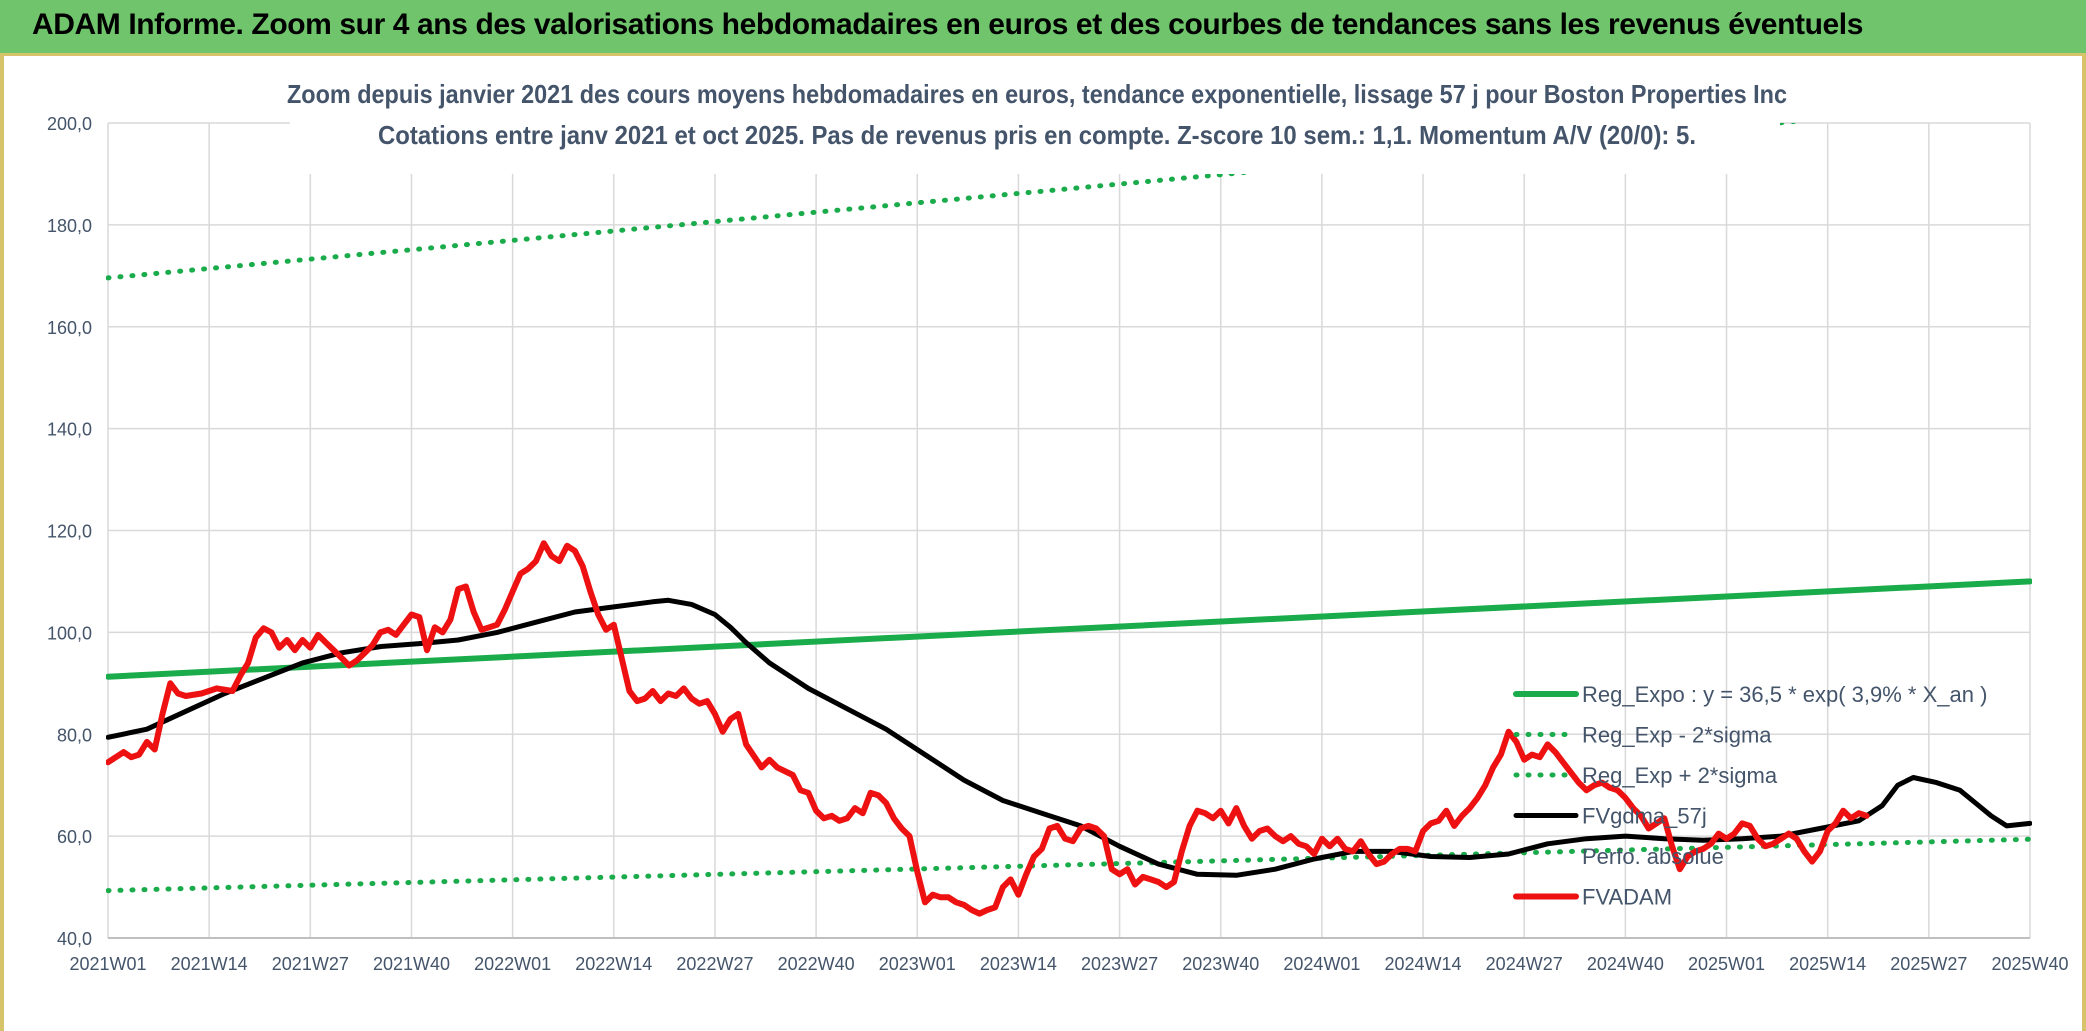 The height and width of the screenshot is (1031, 2086). What do you see at coordinates (1321, 964) in the screenshot?
I see `x-tick-label: 2024W01` at bounding box center [1321, 964].